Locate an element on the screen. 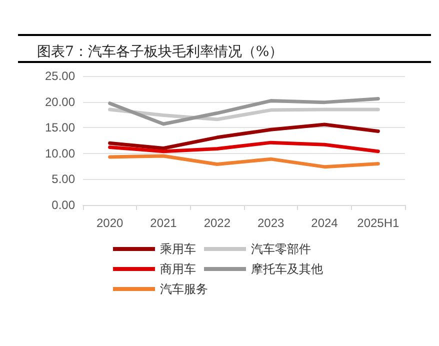 This screenshot has width=439, height=346. legend-label: 乘用车 is located at coordinates (178, 249).